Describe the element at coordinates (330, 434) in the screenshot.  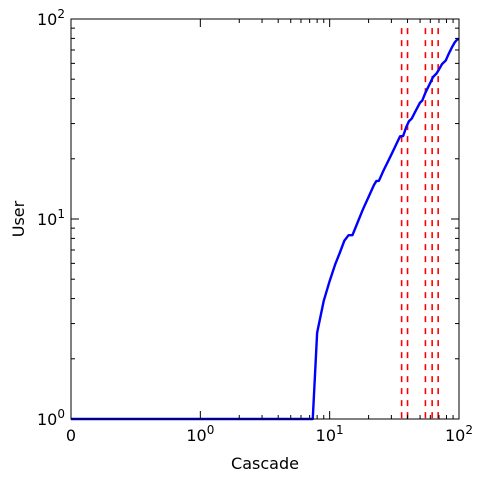
I see `x-tick-label-2: 10¹` at that location.